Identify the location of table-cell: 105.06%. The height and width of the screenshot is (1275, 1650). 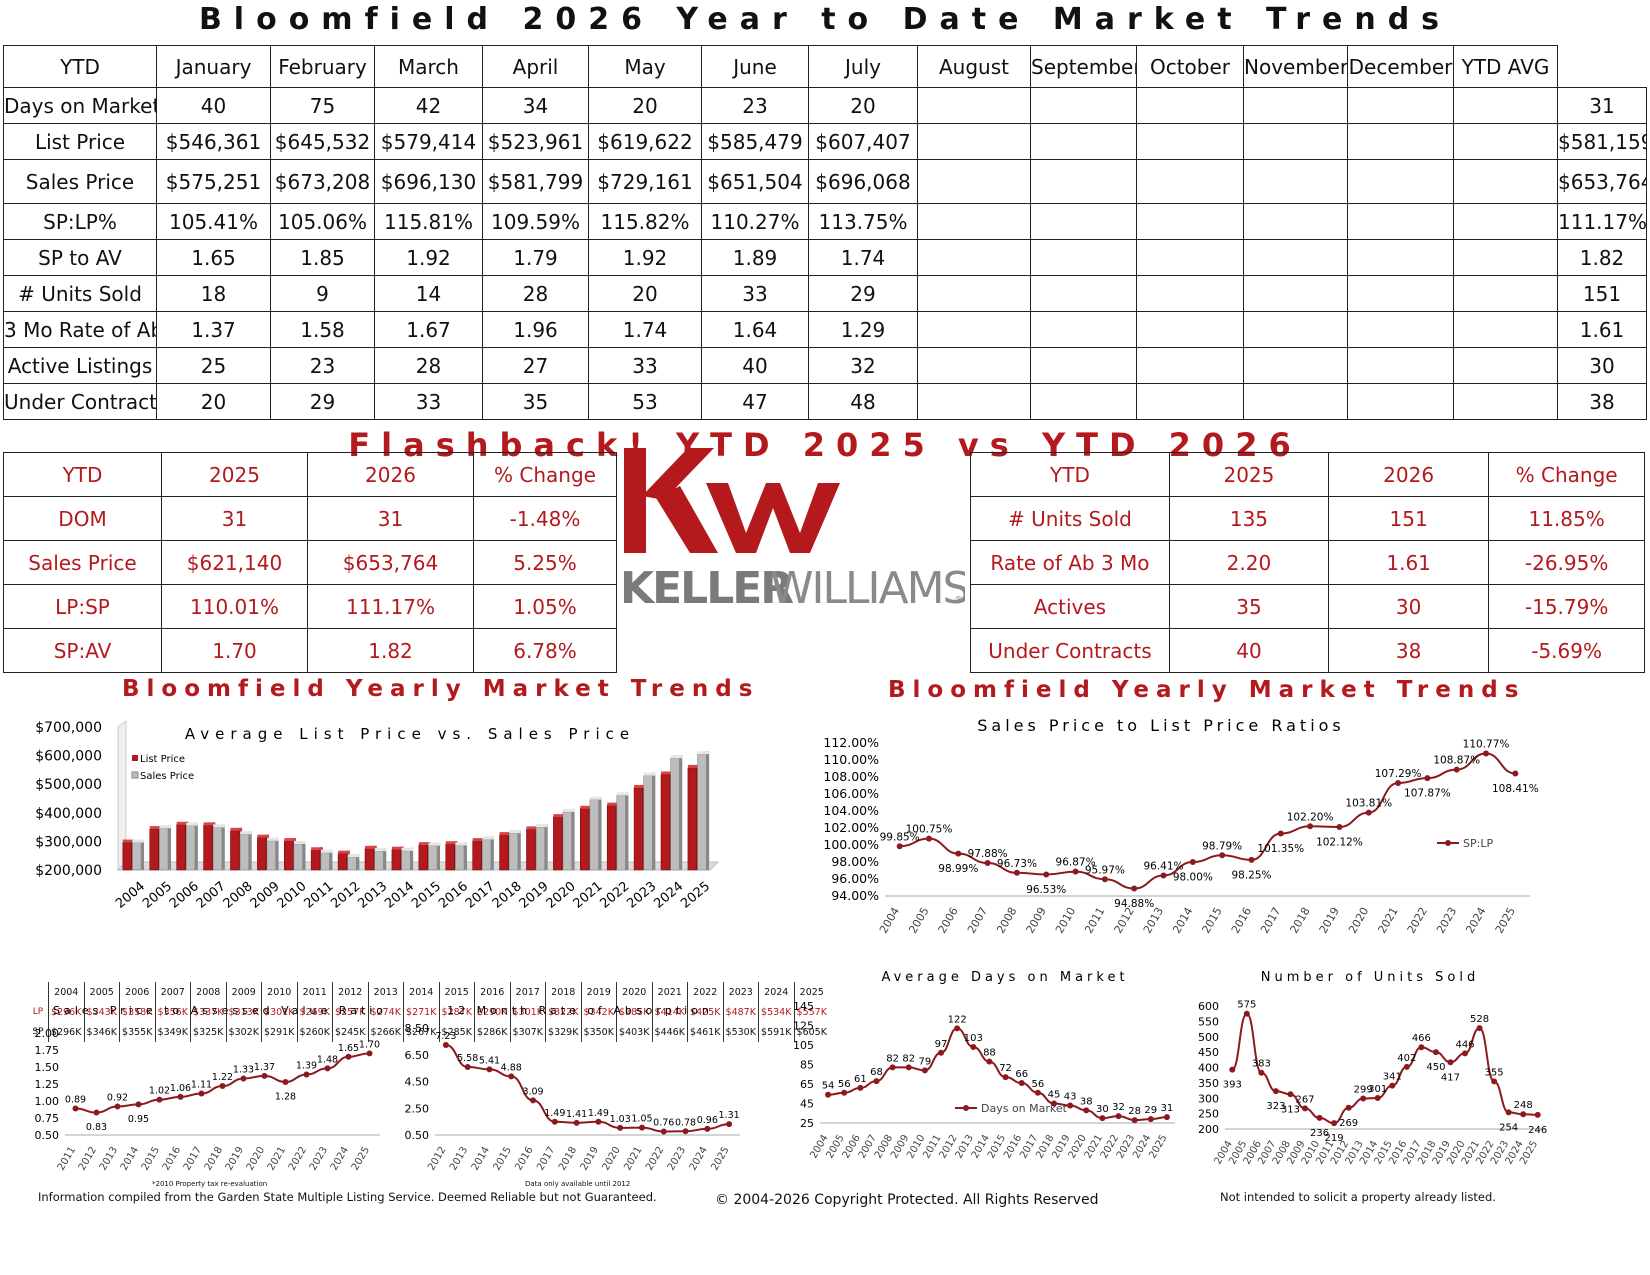
(322, 221).